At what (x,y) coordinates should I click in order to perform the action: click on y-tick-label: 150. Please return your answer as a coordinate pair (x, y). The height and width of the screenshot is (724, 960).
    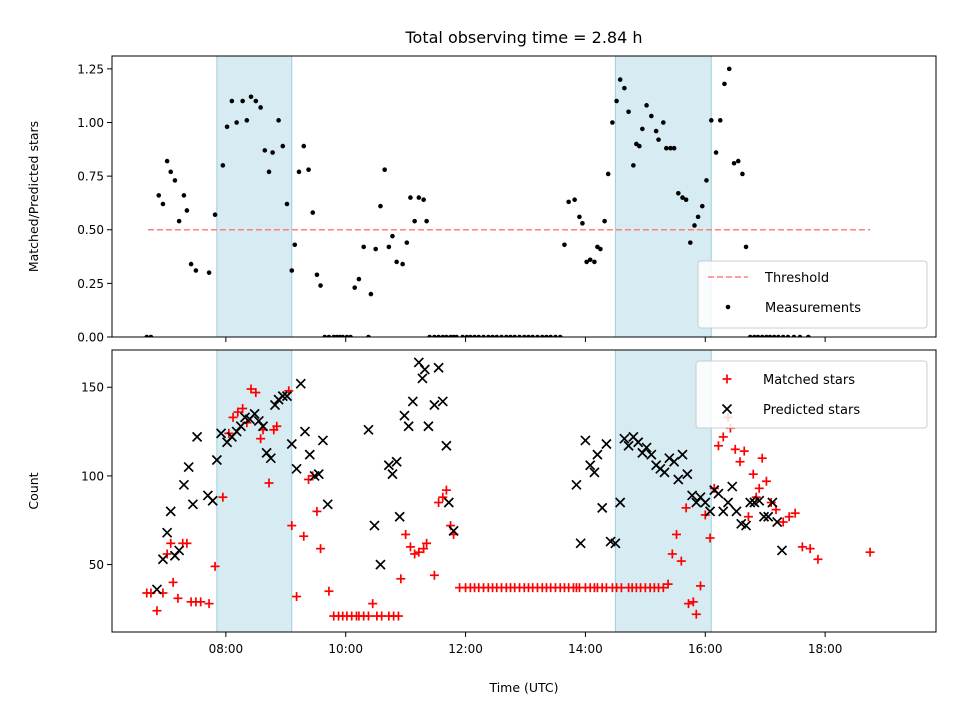
    Looking at the image, I should click on (92, 388).